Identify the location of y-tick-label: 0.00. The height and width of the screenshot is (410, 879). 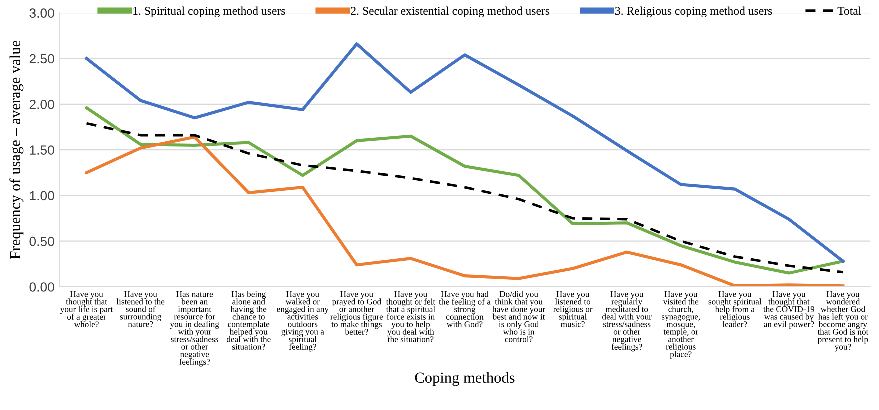
(42, 287).